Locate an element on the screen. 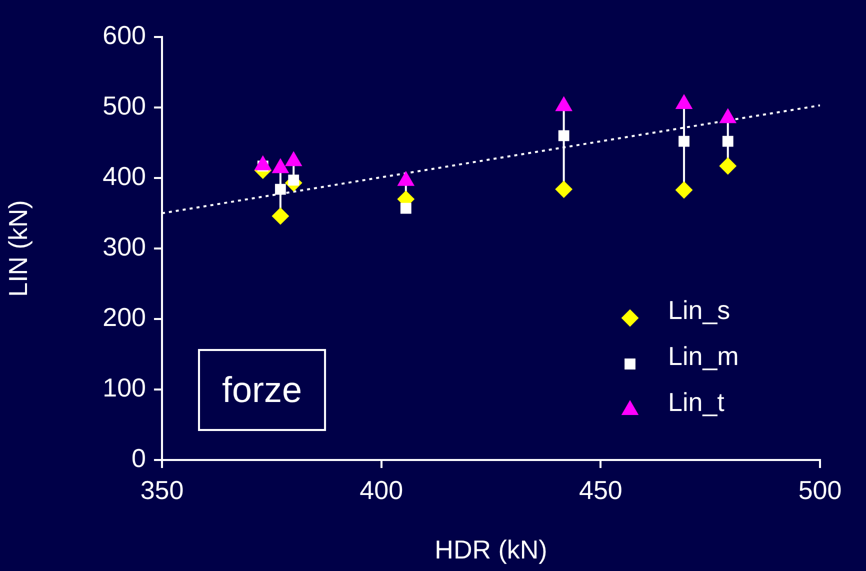 This screenshot has width=866, height=571. legend-label: Lin_m is located at coordinates (703, 356).